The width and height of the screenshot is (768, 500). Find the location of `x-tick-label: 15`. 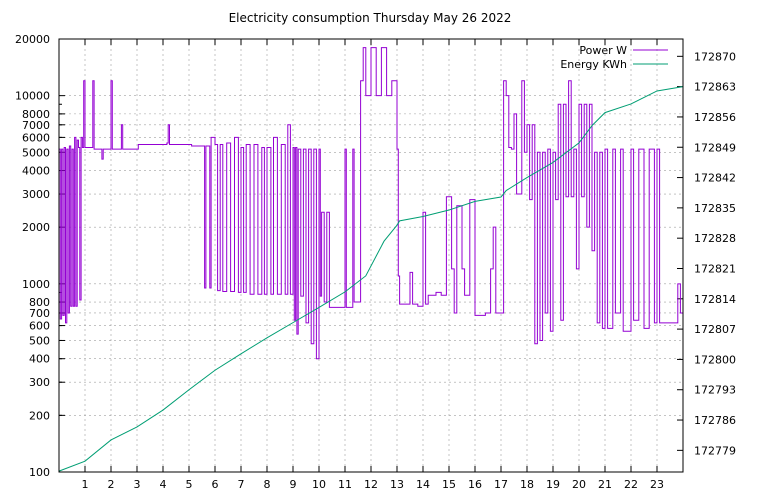

x-tick-label: 15 is located at coordinates (449, 484).